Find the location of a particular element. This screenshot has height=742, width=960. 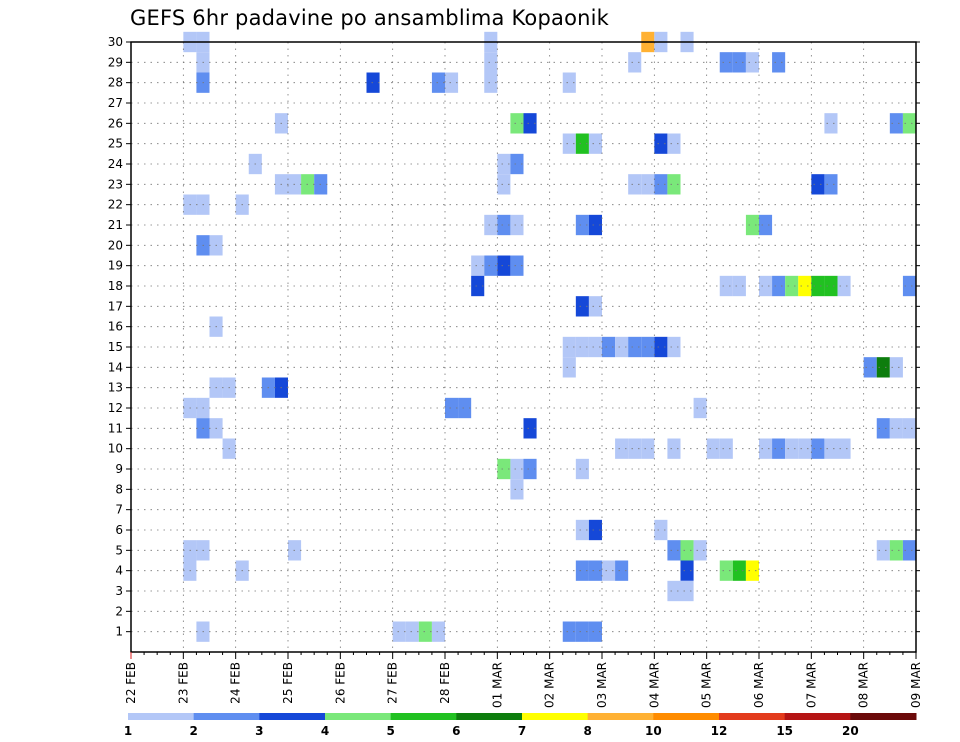

x-tick-label: 24 FEB is located at coordinates (236, 683).